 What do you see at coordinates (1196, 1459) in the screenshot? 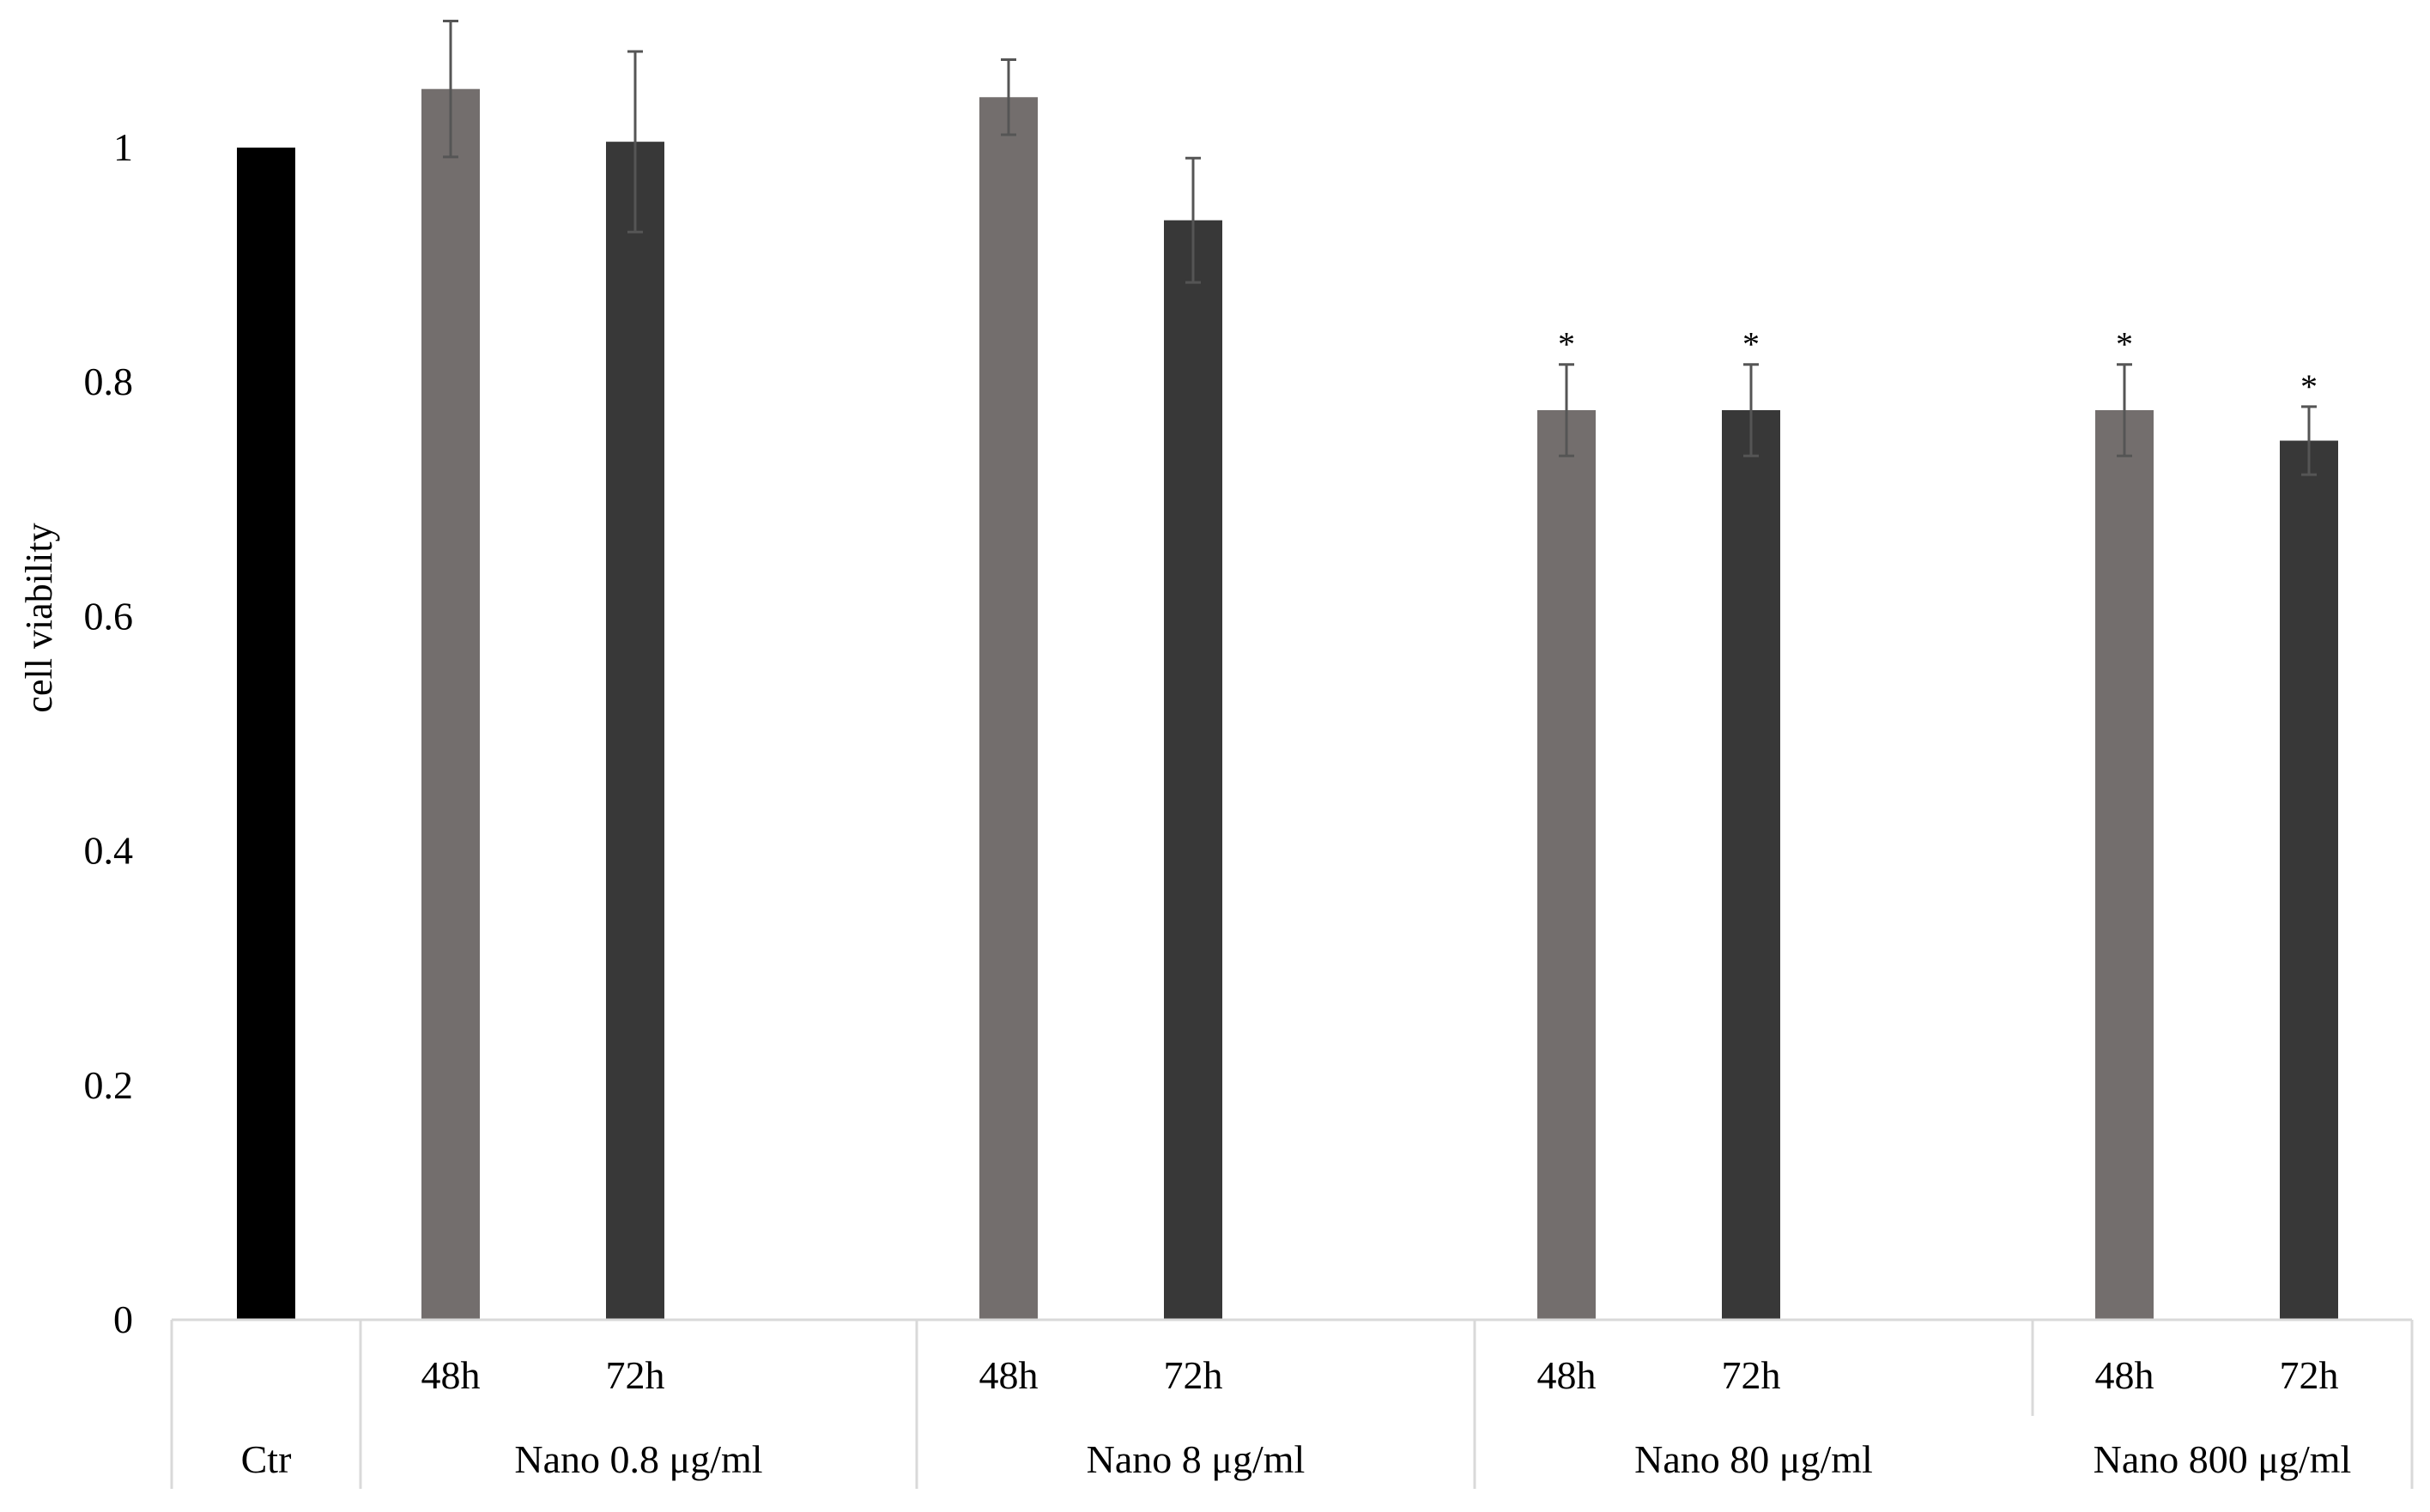
I see `x-group-label: Nano 8 μg/ml` at bounding box center [1196, 1459].